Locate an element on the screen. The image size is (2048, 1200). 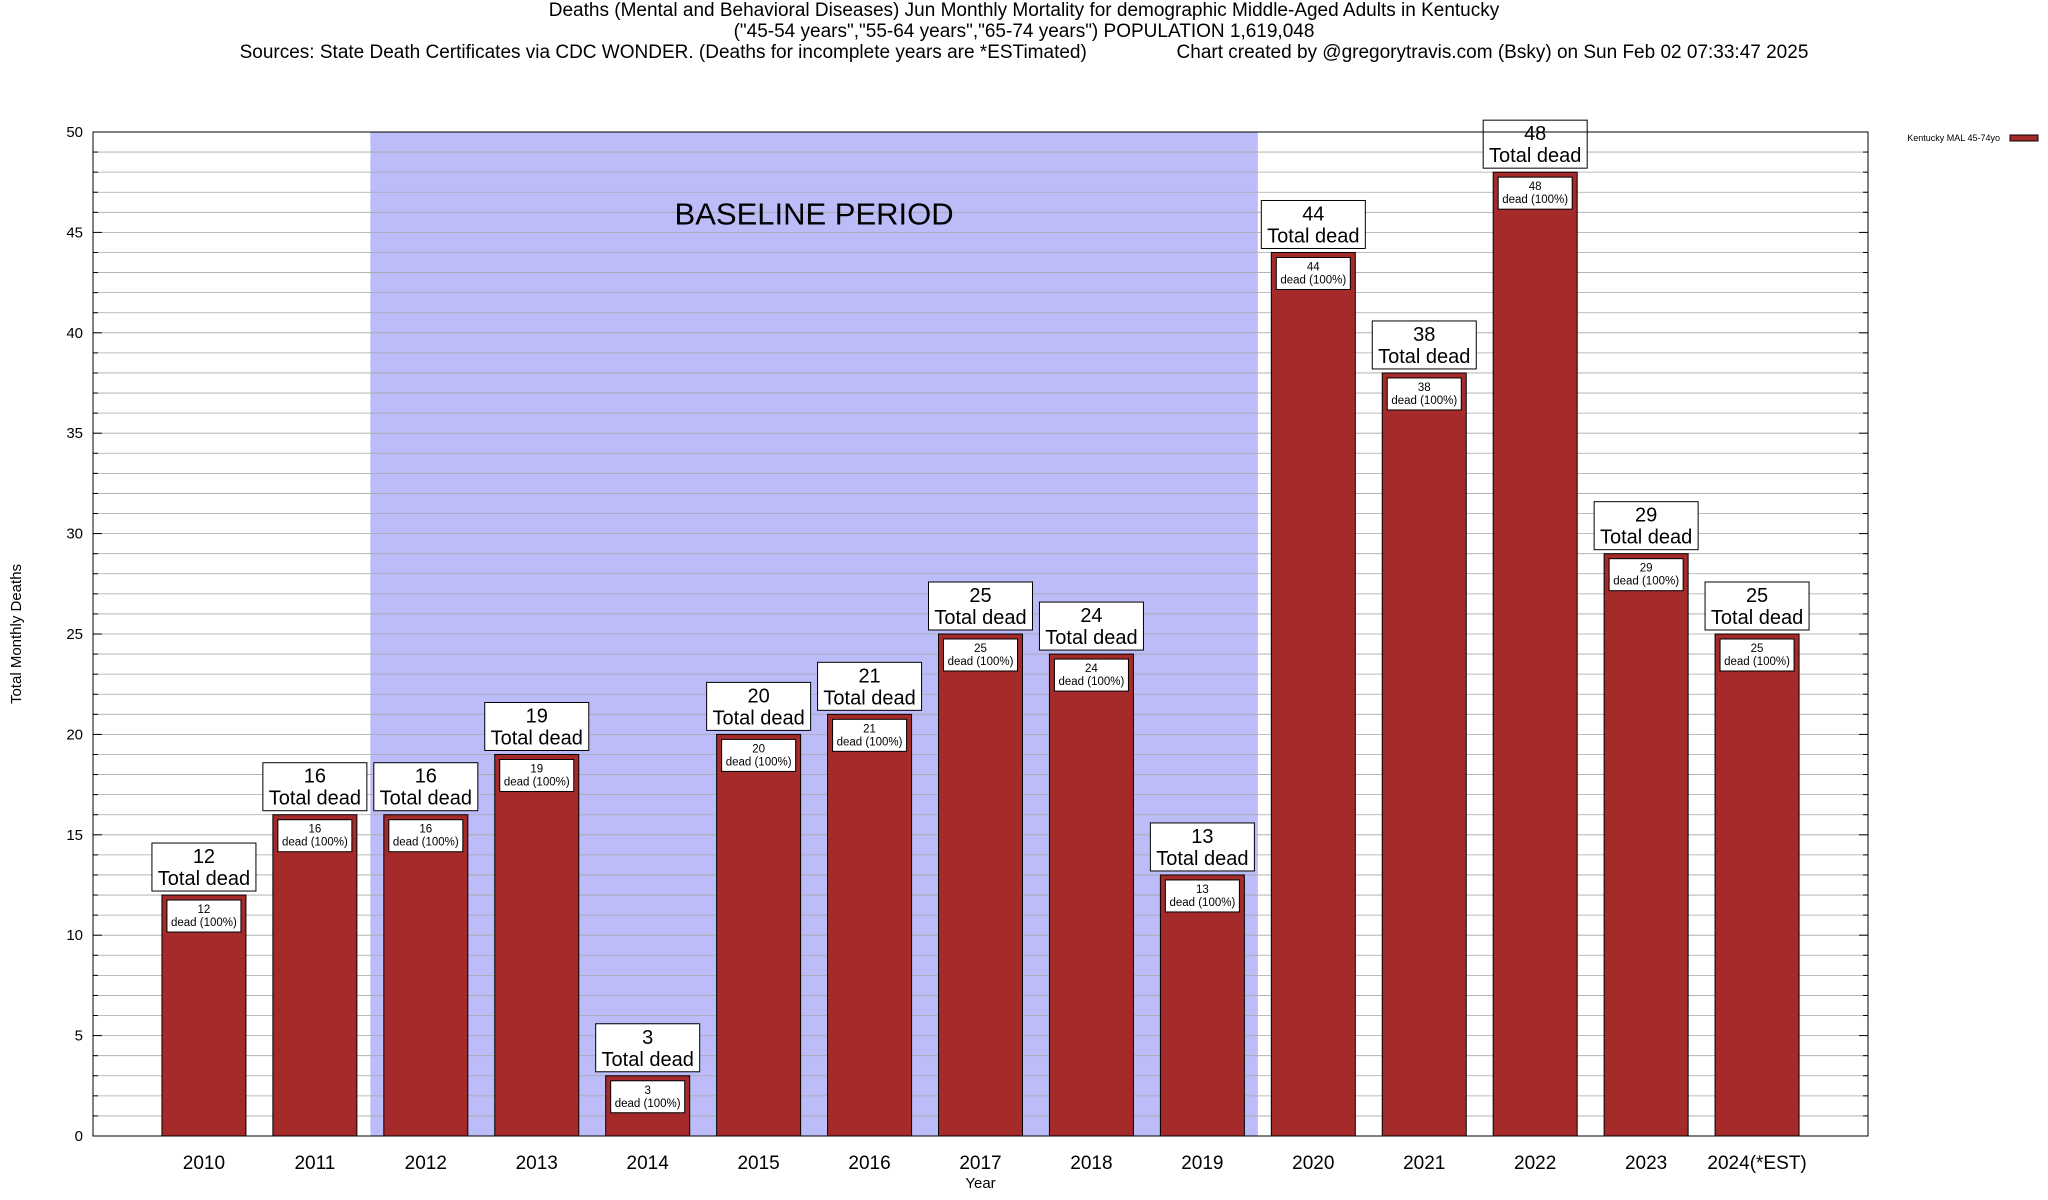
x-tick-label: 2021 is located at coordinates (1424, 1163).